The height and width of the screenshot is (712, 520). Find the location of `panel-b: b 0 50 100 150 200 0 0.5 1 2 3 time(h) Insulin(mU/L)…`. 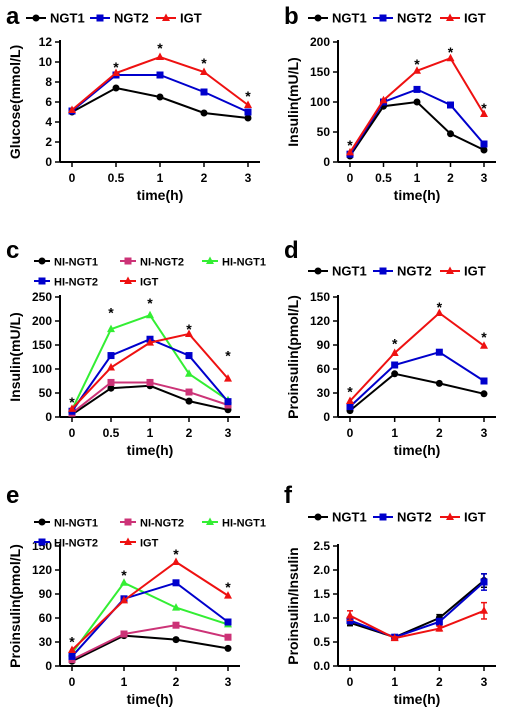

panel-b: b 0 50 100 150 200 0 0.5 1 2 3 time(h) Insulin(mU/L)… is located at coordinates (390, 103).